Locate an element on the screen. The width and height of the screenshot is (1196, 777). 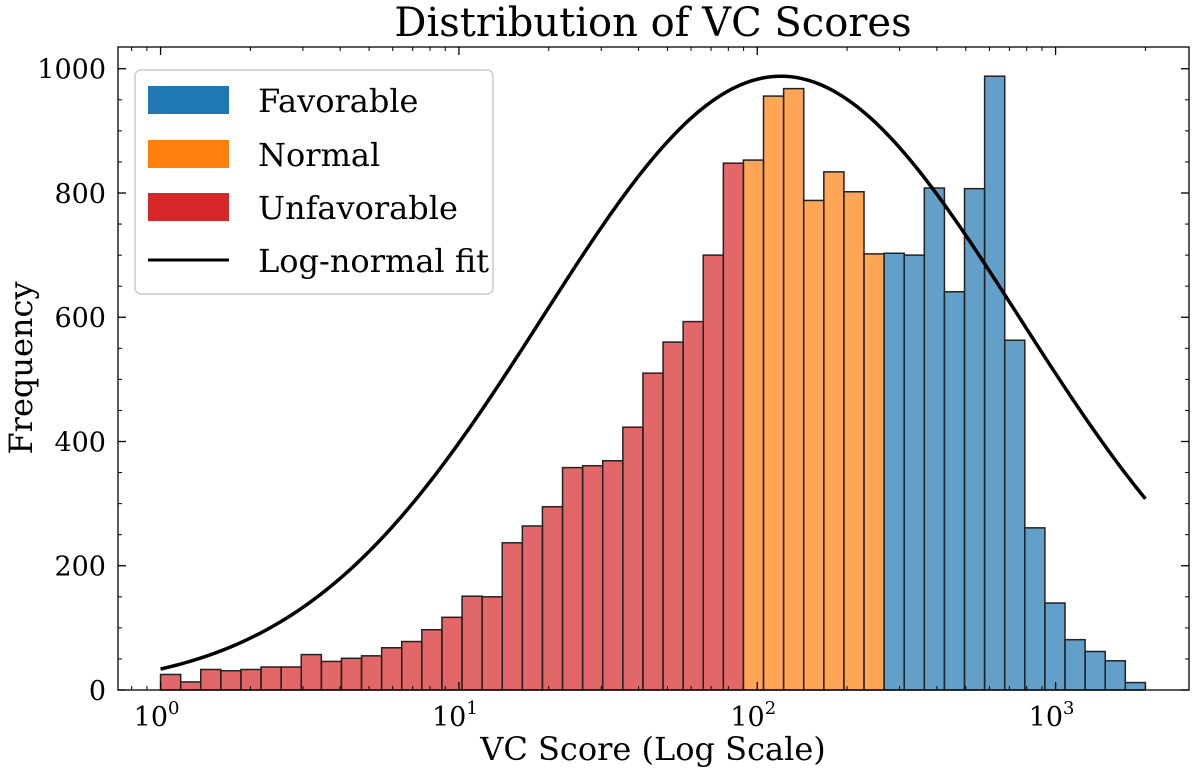
legend-label-fit: Log-normal fit is located at coordinates (373, 261).